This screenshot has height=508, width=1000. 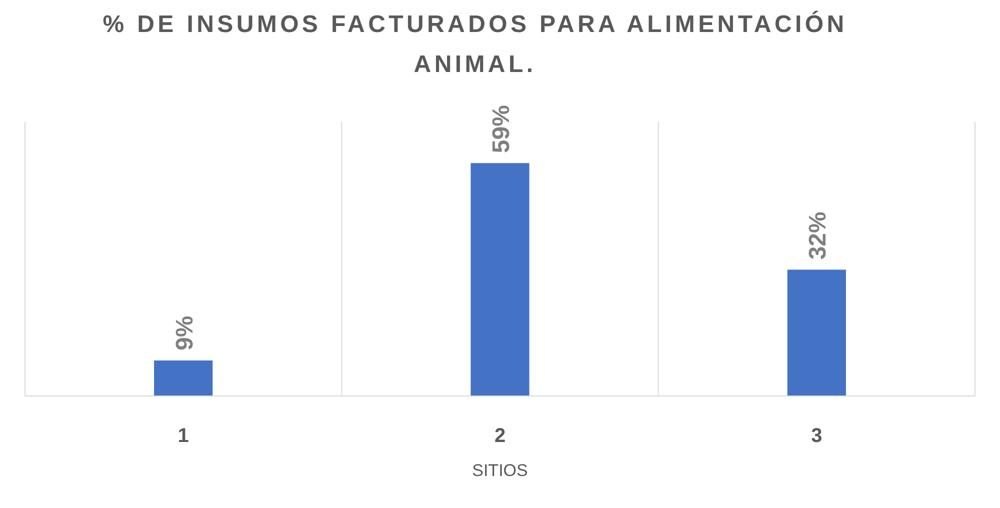 What do you see at coordinates (184, 333) in the screenshot?
I see `data-label: 9%` at bounding box center [184, 333].